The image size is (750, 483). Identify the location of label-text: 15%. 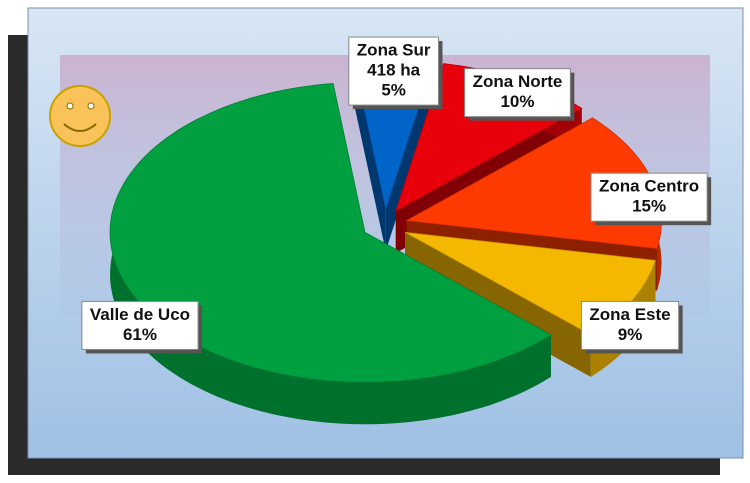
(649, 206).